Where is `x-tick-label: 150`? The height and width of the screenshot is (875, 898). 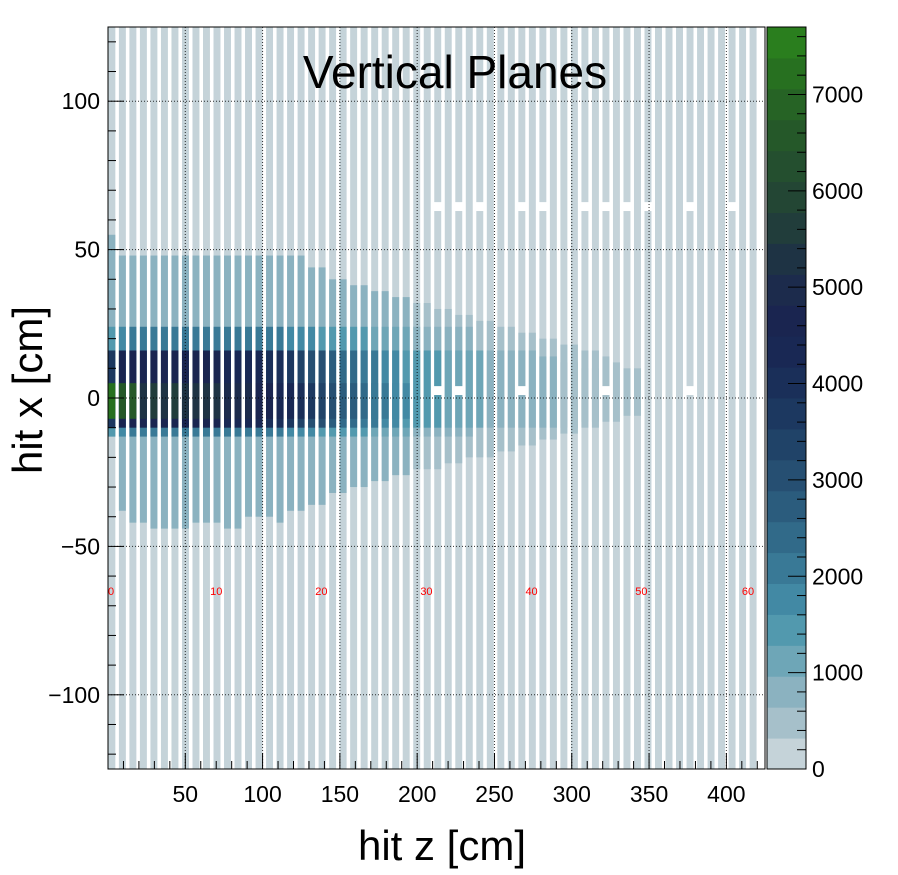
x-tick-label: 150 is located at coordinates (340, 794).